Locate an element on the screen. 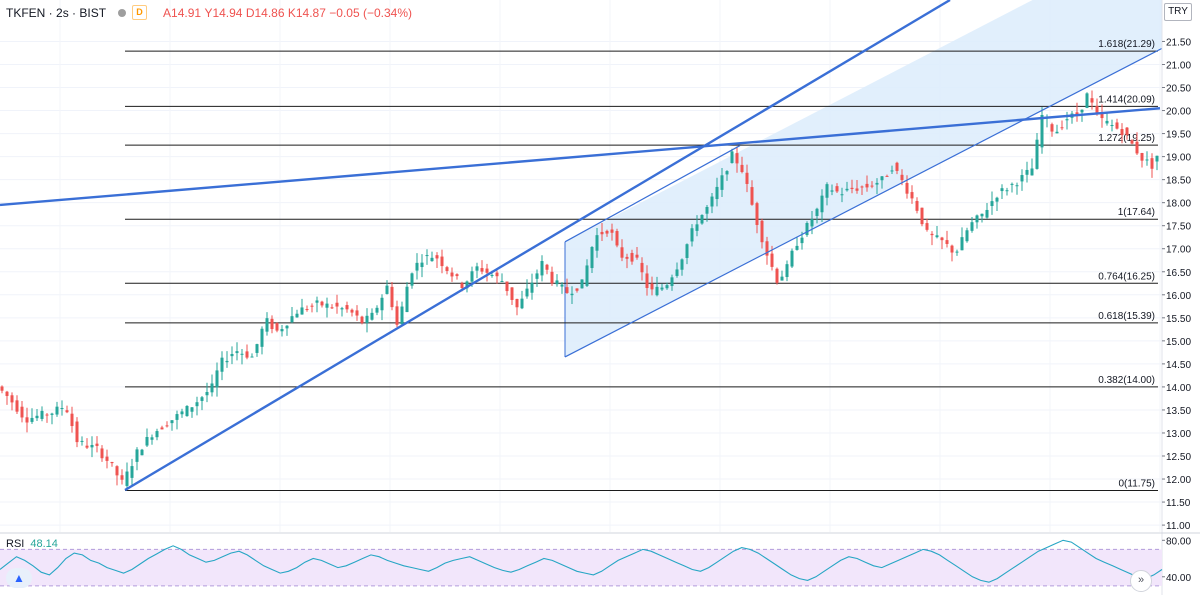 The image size is (1200, 600). price-tick-label: 14.00 is located at coordinates (1178, 388).